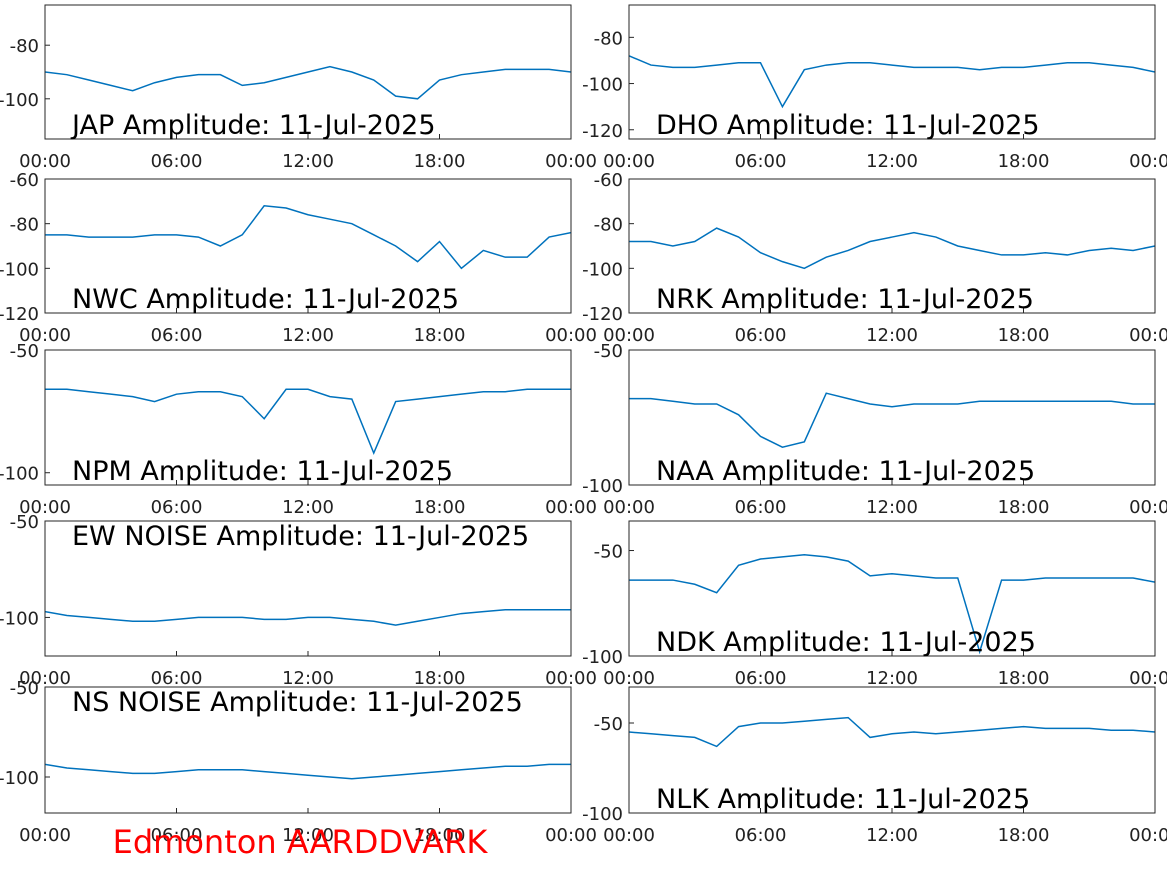  Describe the element at coordinates (848, 125) in the screenshot. I see `panel-title: DHO Amplitude: 11-Jul-2025` at that location.